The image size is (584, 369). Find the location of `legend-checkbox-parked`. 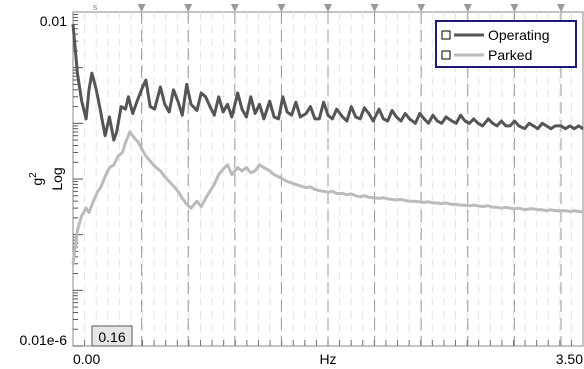

legend-checkbox-parked is located at coordinates (446, 55).